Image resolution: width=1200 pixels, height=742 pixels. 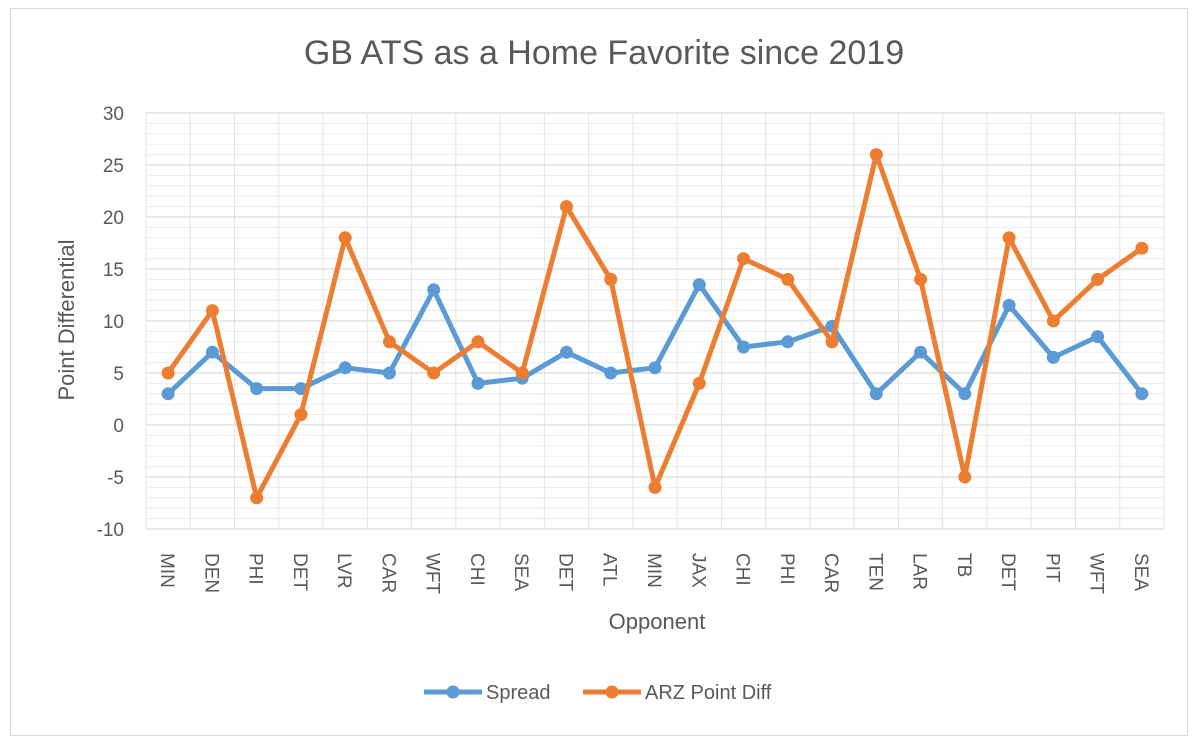 I want to click on x-tick-label: LVR, so click(x=343, y=571).